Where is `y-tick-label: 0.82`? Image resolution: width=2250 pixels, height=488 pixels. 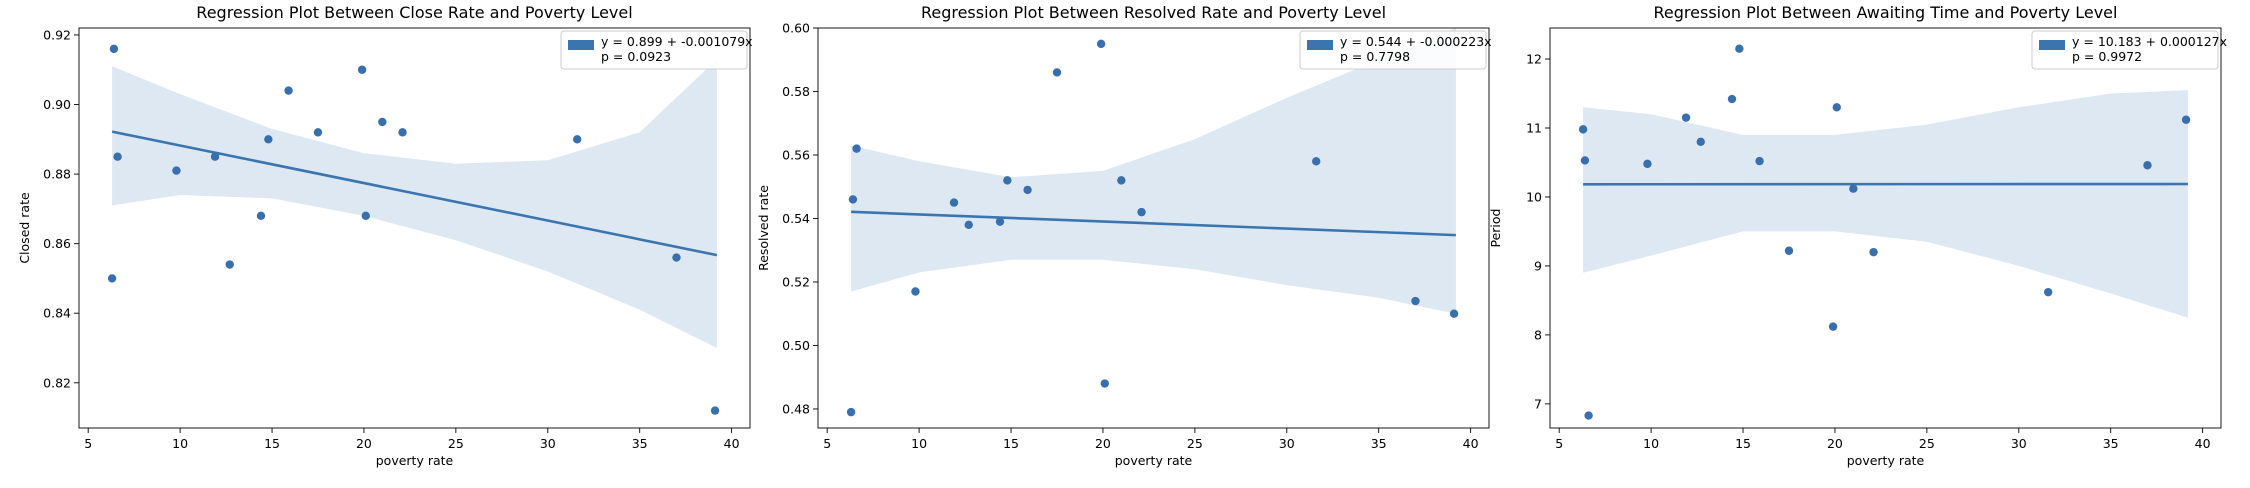 y-tick-label: 0.82 is located at coordinates (57, 382).